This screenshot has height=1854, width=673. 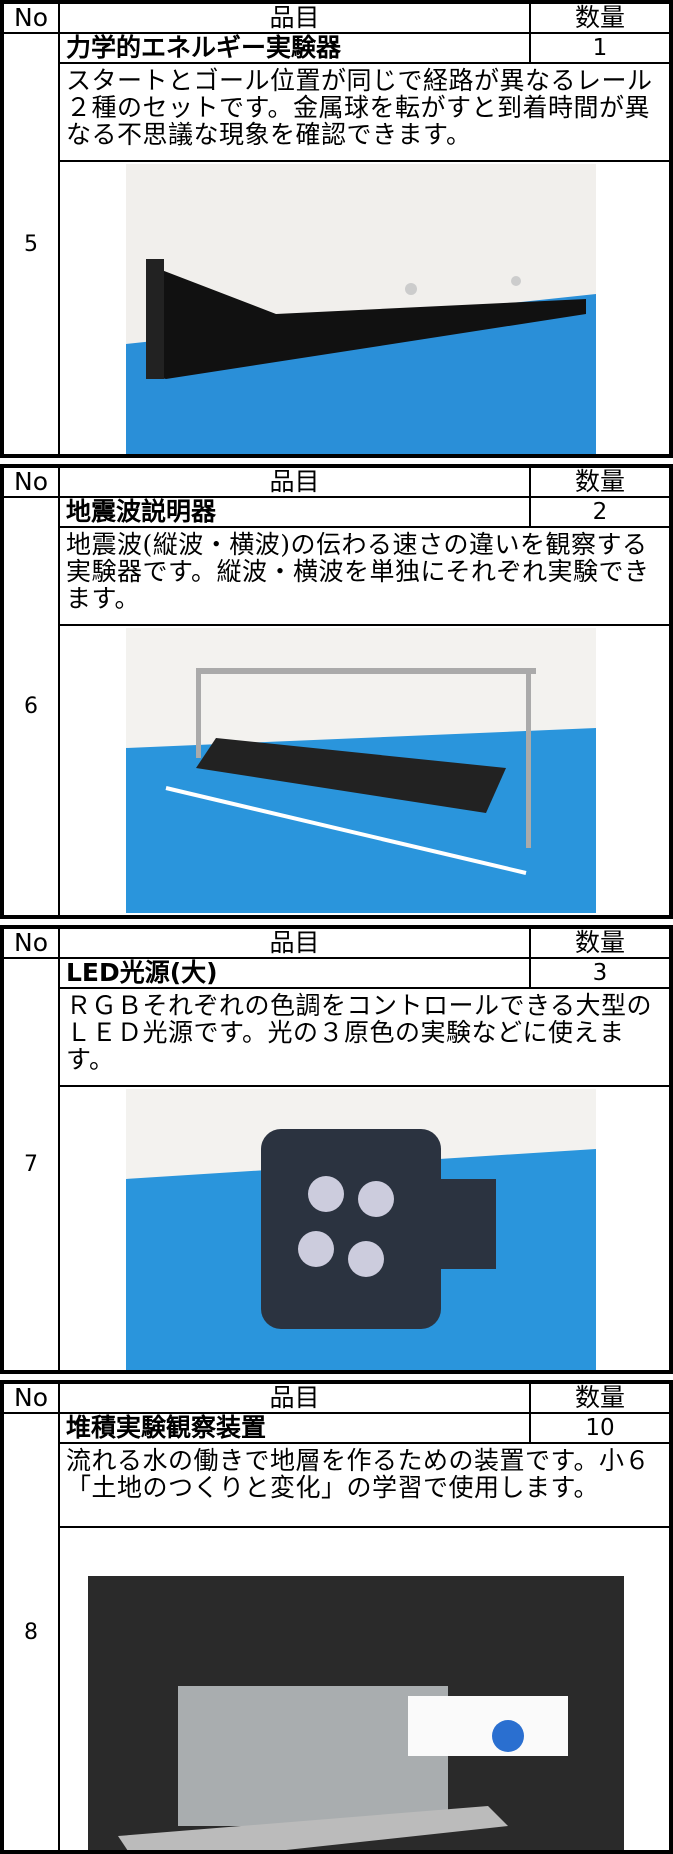 What do you see at coordinates (600, 48) in the screenshot?
I see `item-quantity: 1` at bounding box center [600, 48].